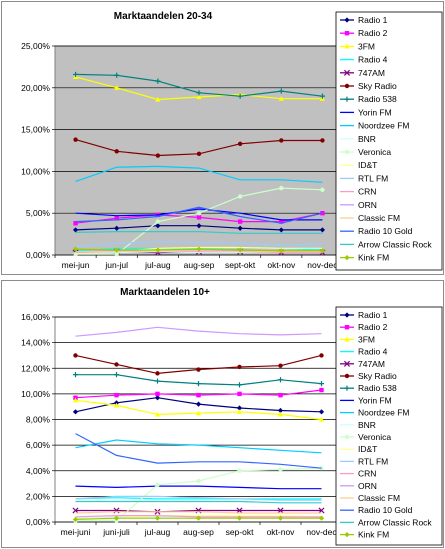  I want to click on legend-item: Yorin FM, so click(366, 400).